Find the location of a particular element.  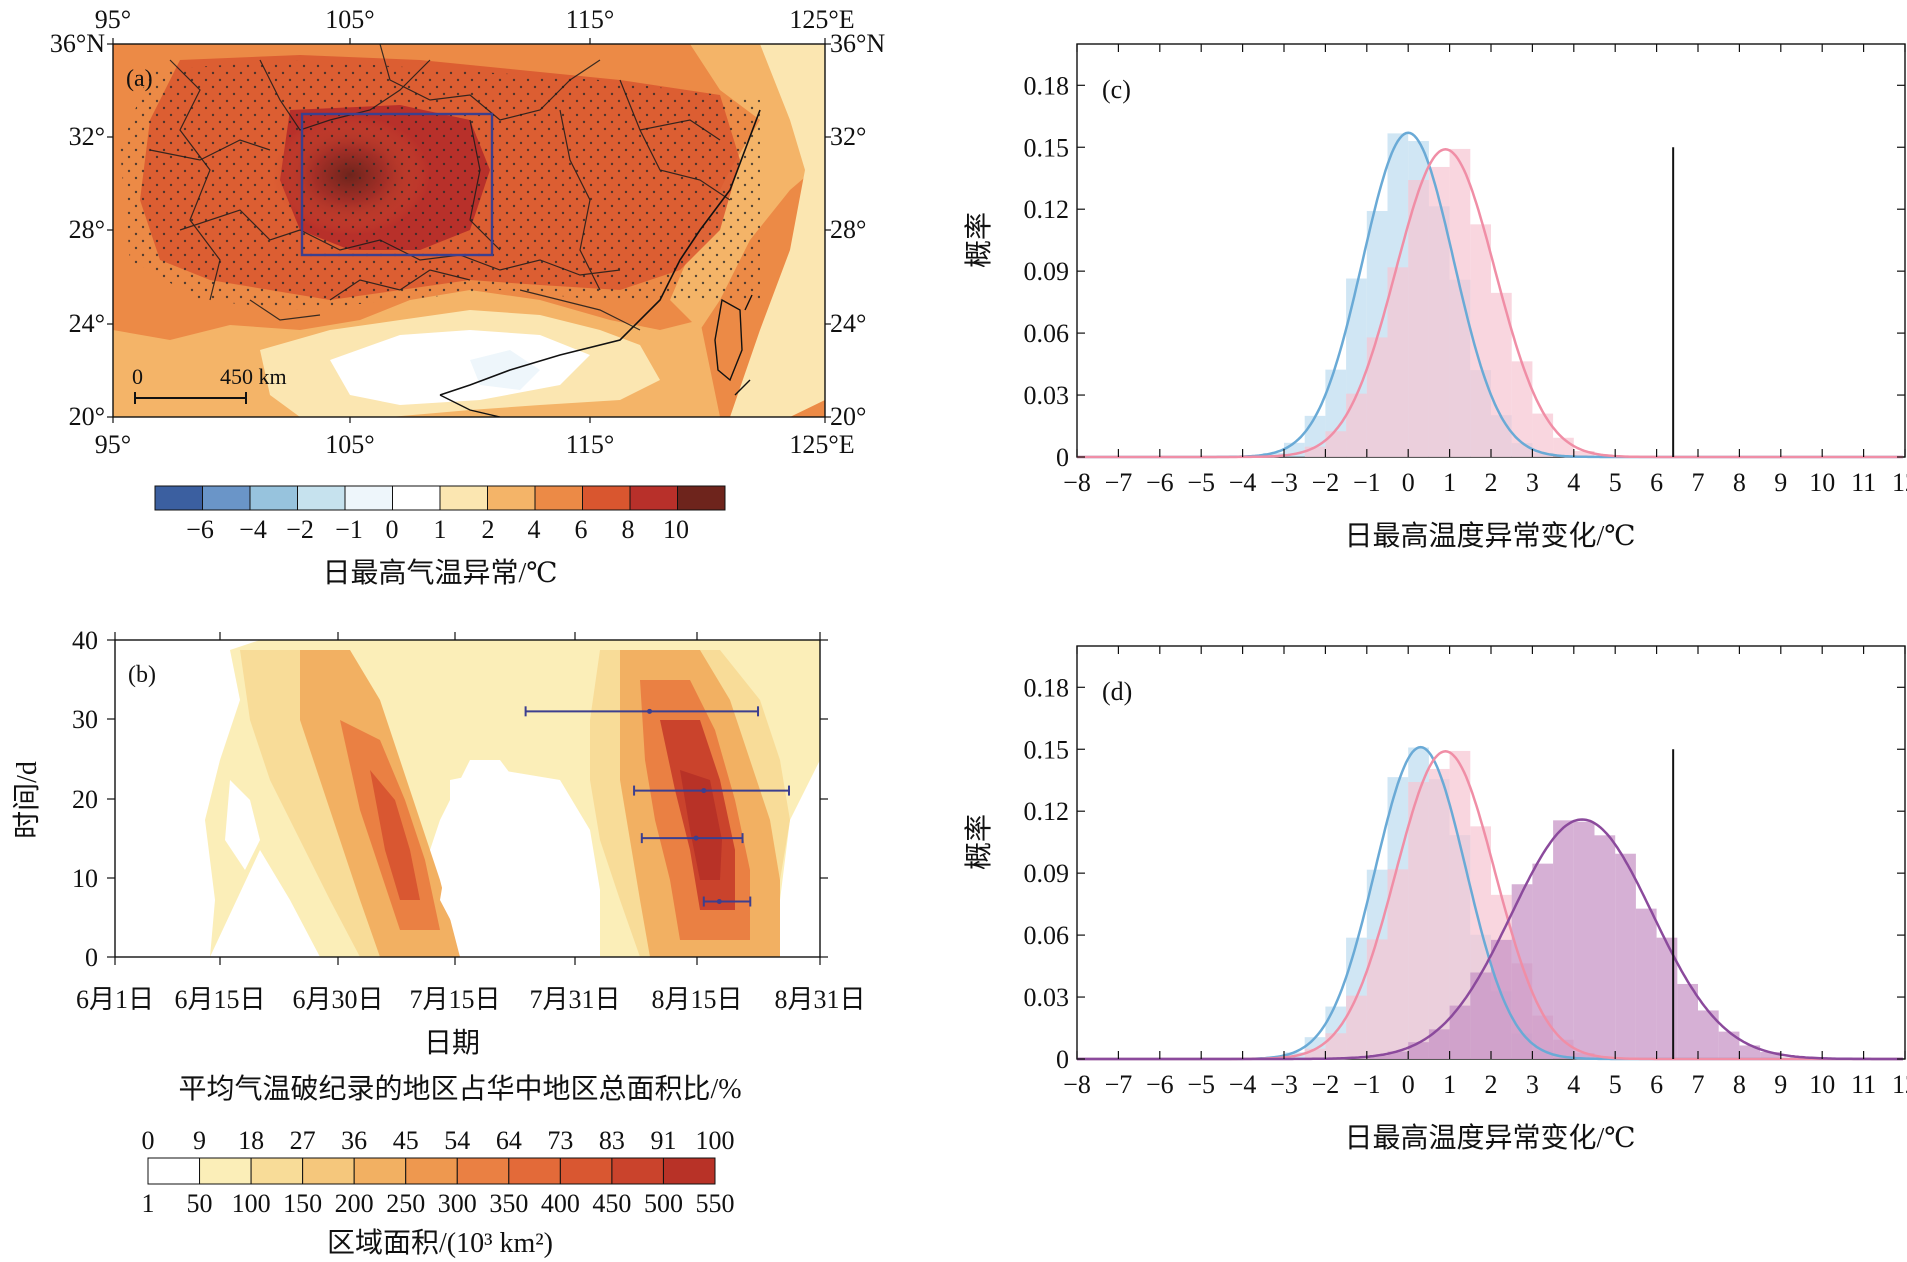

xtick-label: 0 is located at coordinates (1408, 482).